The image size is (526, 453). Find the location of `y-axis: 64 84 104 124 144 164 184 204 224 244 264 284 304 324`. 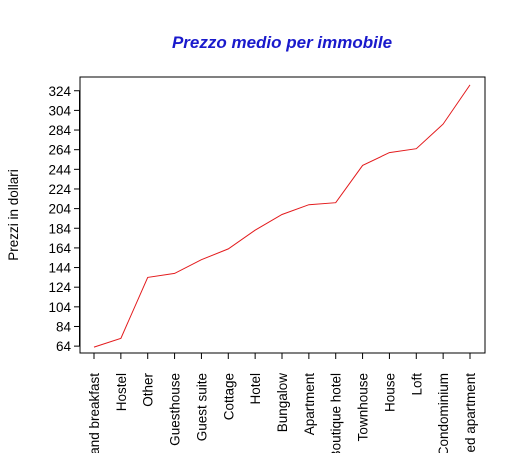

y-axis: 64 84 104 124 144 164 184 204 224 244 264 284 304 324 is located at coordinates (64, 219).